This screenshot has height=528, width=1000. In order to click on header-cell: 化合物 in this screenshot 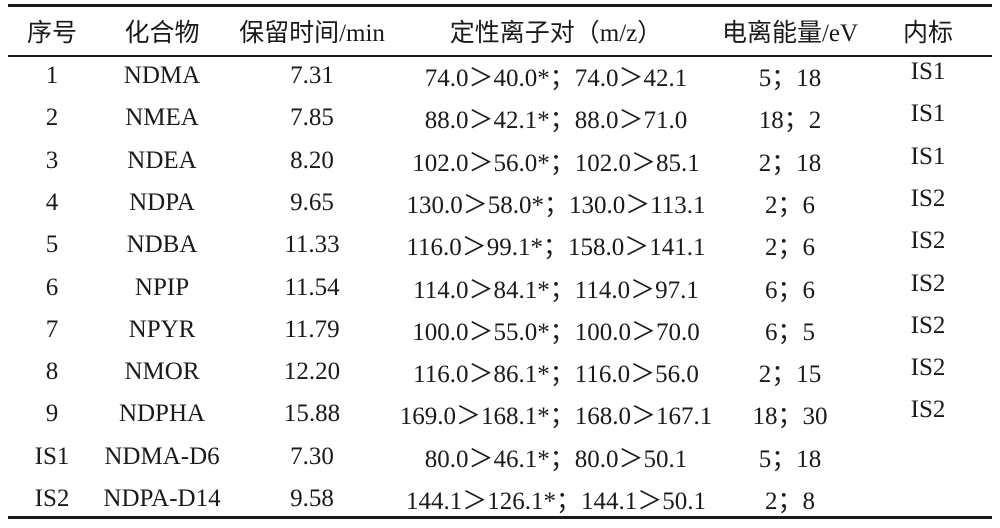, I will do `click(162, 33)`.